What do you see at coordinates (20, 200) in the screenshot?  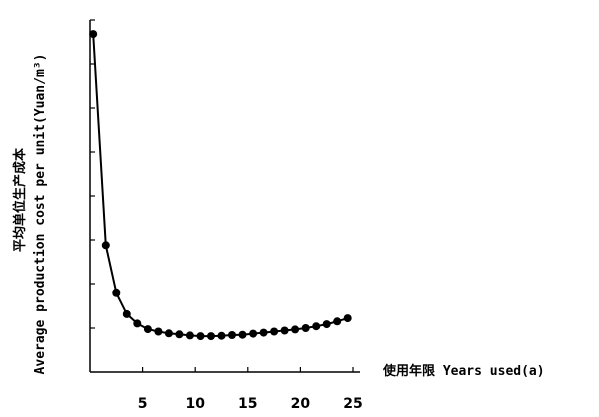 I see `y-axis-label-cn: 平均单位生产成本` at bounding box center [20, 200].